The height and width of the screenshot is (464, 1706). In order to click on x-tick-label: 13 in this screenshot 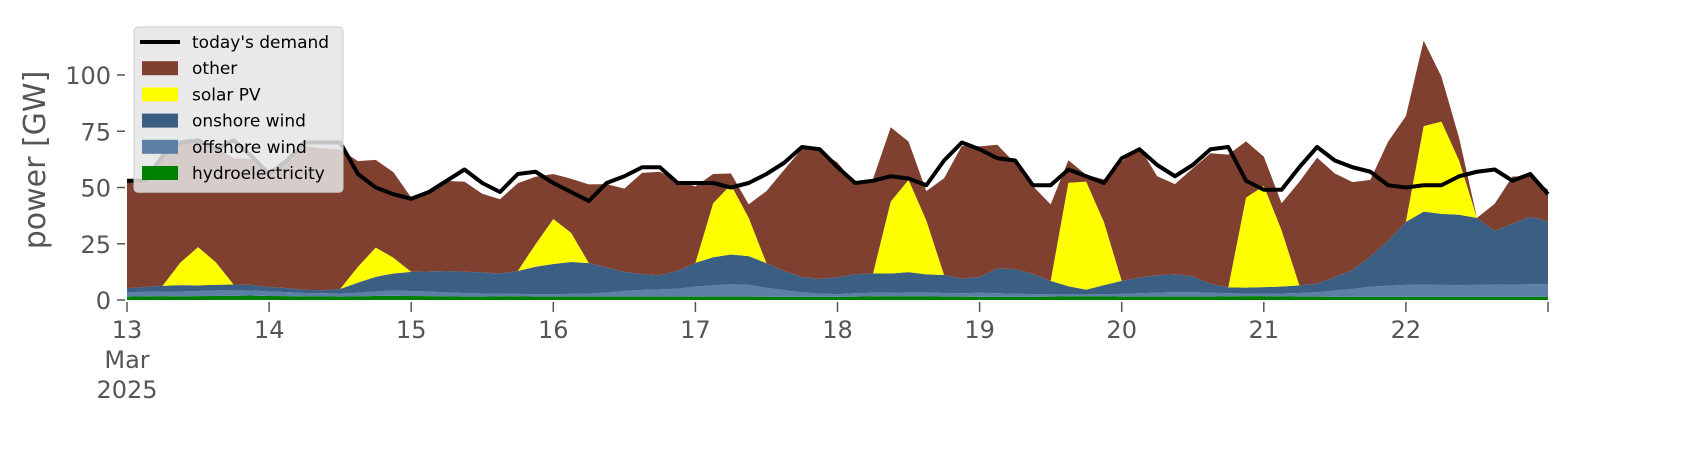, I will do `click(127, 330)`.